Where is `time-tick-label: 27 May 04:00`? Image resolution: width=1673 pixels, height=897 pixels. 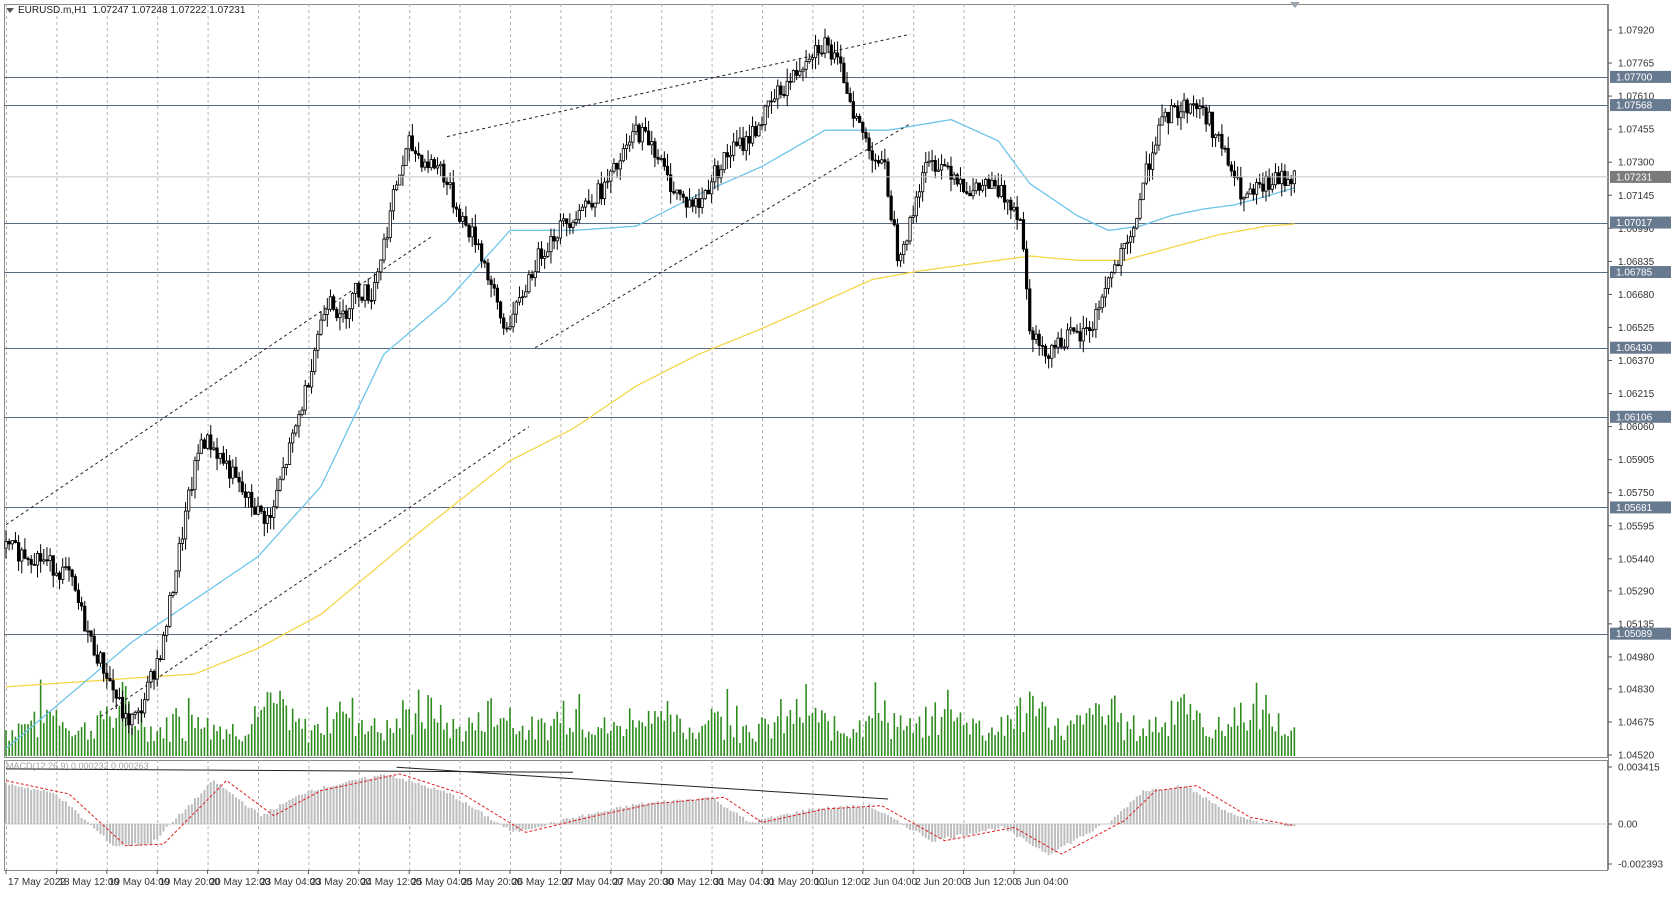
time-tick-label: 27 May 04:00 is located at coordinates (592, 882).